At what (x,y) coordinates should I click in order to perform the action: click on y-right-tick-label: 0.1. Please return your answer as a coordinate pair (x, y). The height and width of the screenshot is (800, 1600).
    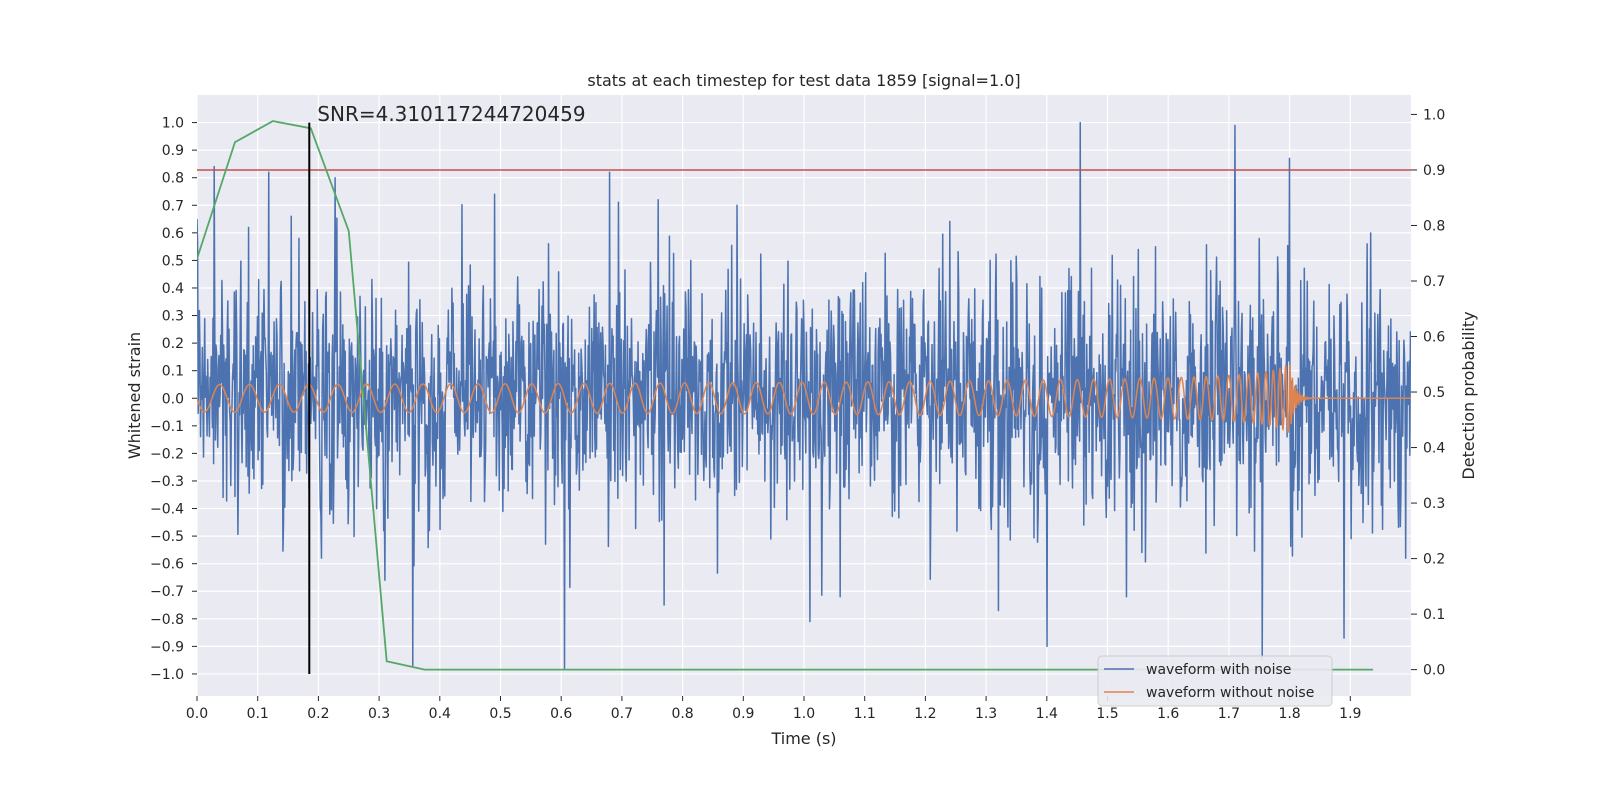
    Looking at the image, I should click on (1434, 615).